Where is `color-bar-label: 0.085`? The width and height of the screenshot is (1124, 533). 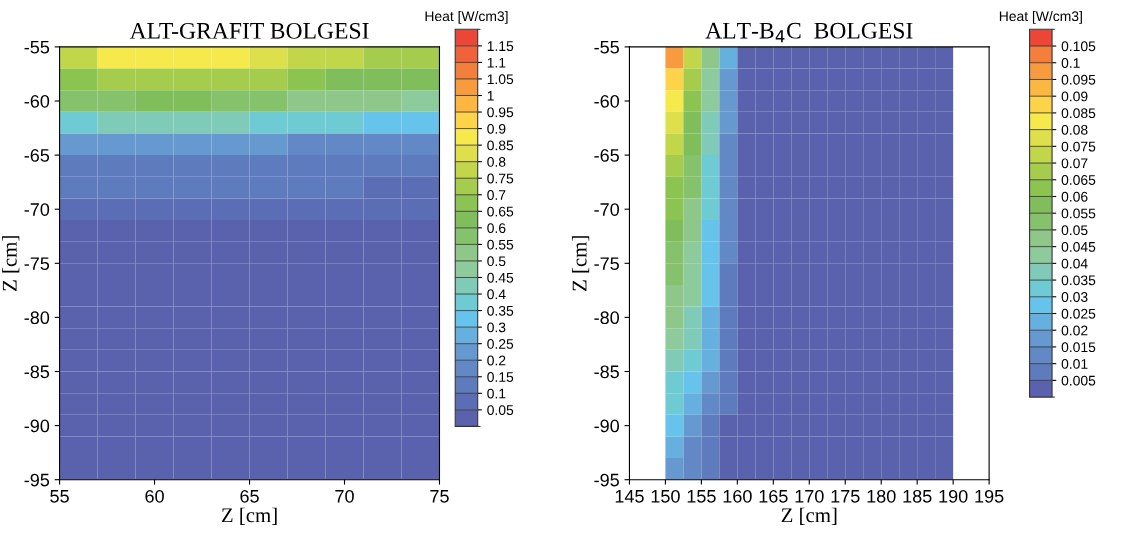
color-bar-label: 0.085 is located at coordinates (1078, 113).